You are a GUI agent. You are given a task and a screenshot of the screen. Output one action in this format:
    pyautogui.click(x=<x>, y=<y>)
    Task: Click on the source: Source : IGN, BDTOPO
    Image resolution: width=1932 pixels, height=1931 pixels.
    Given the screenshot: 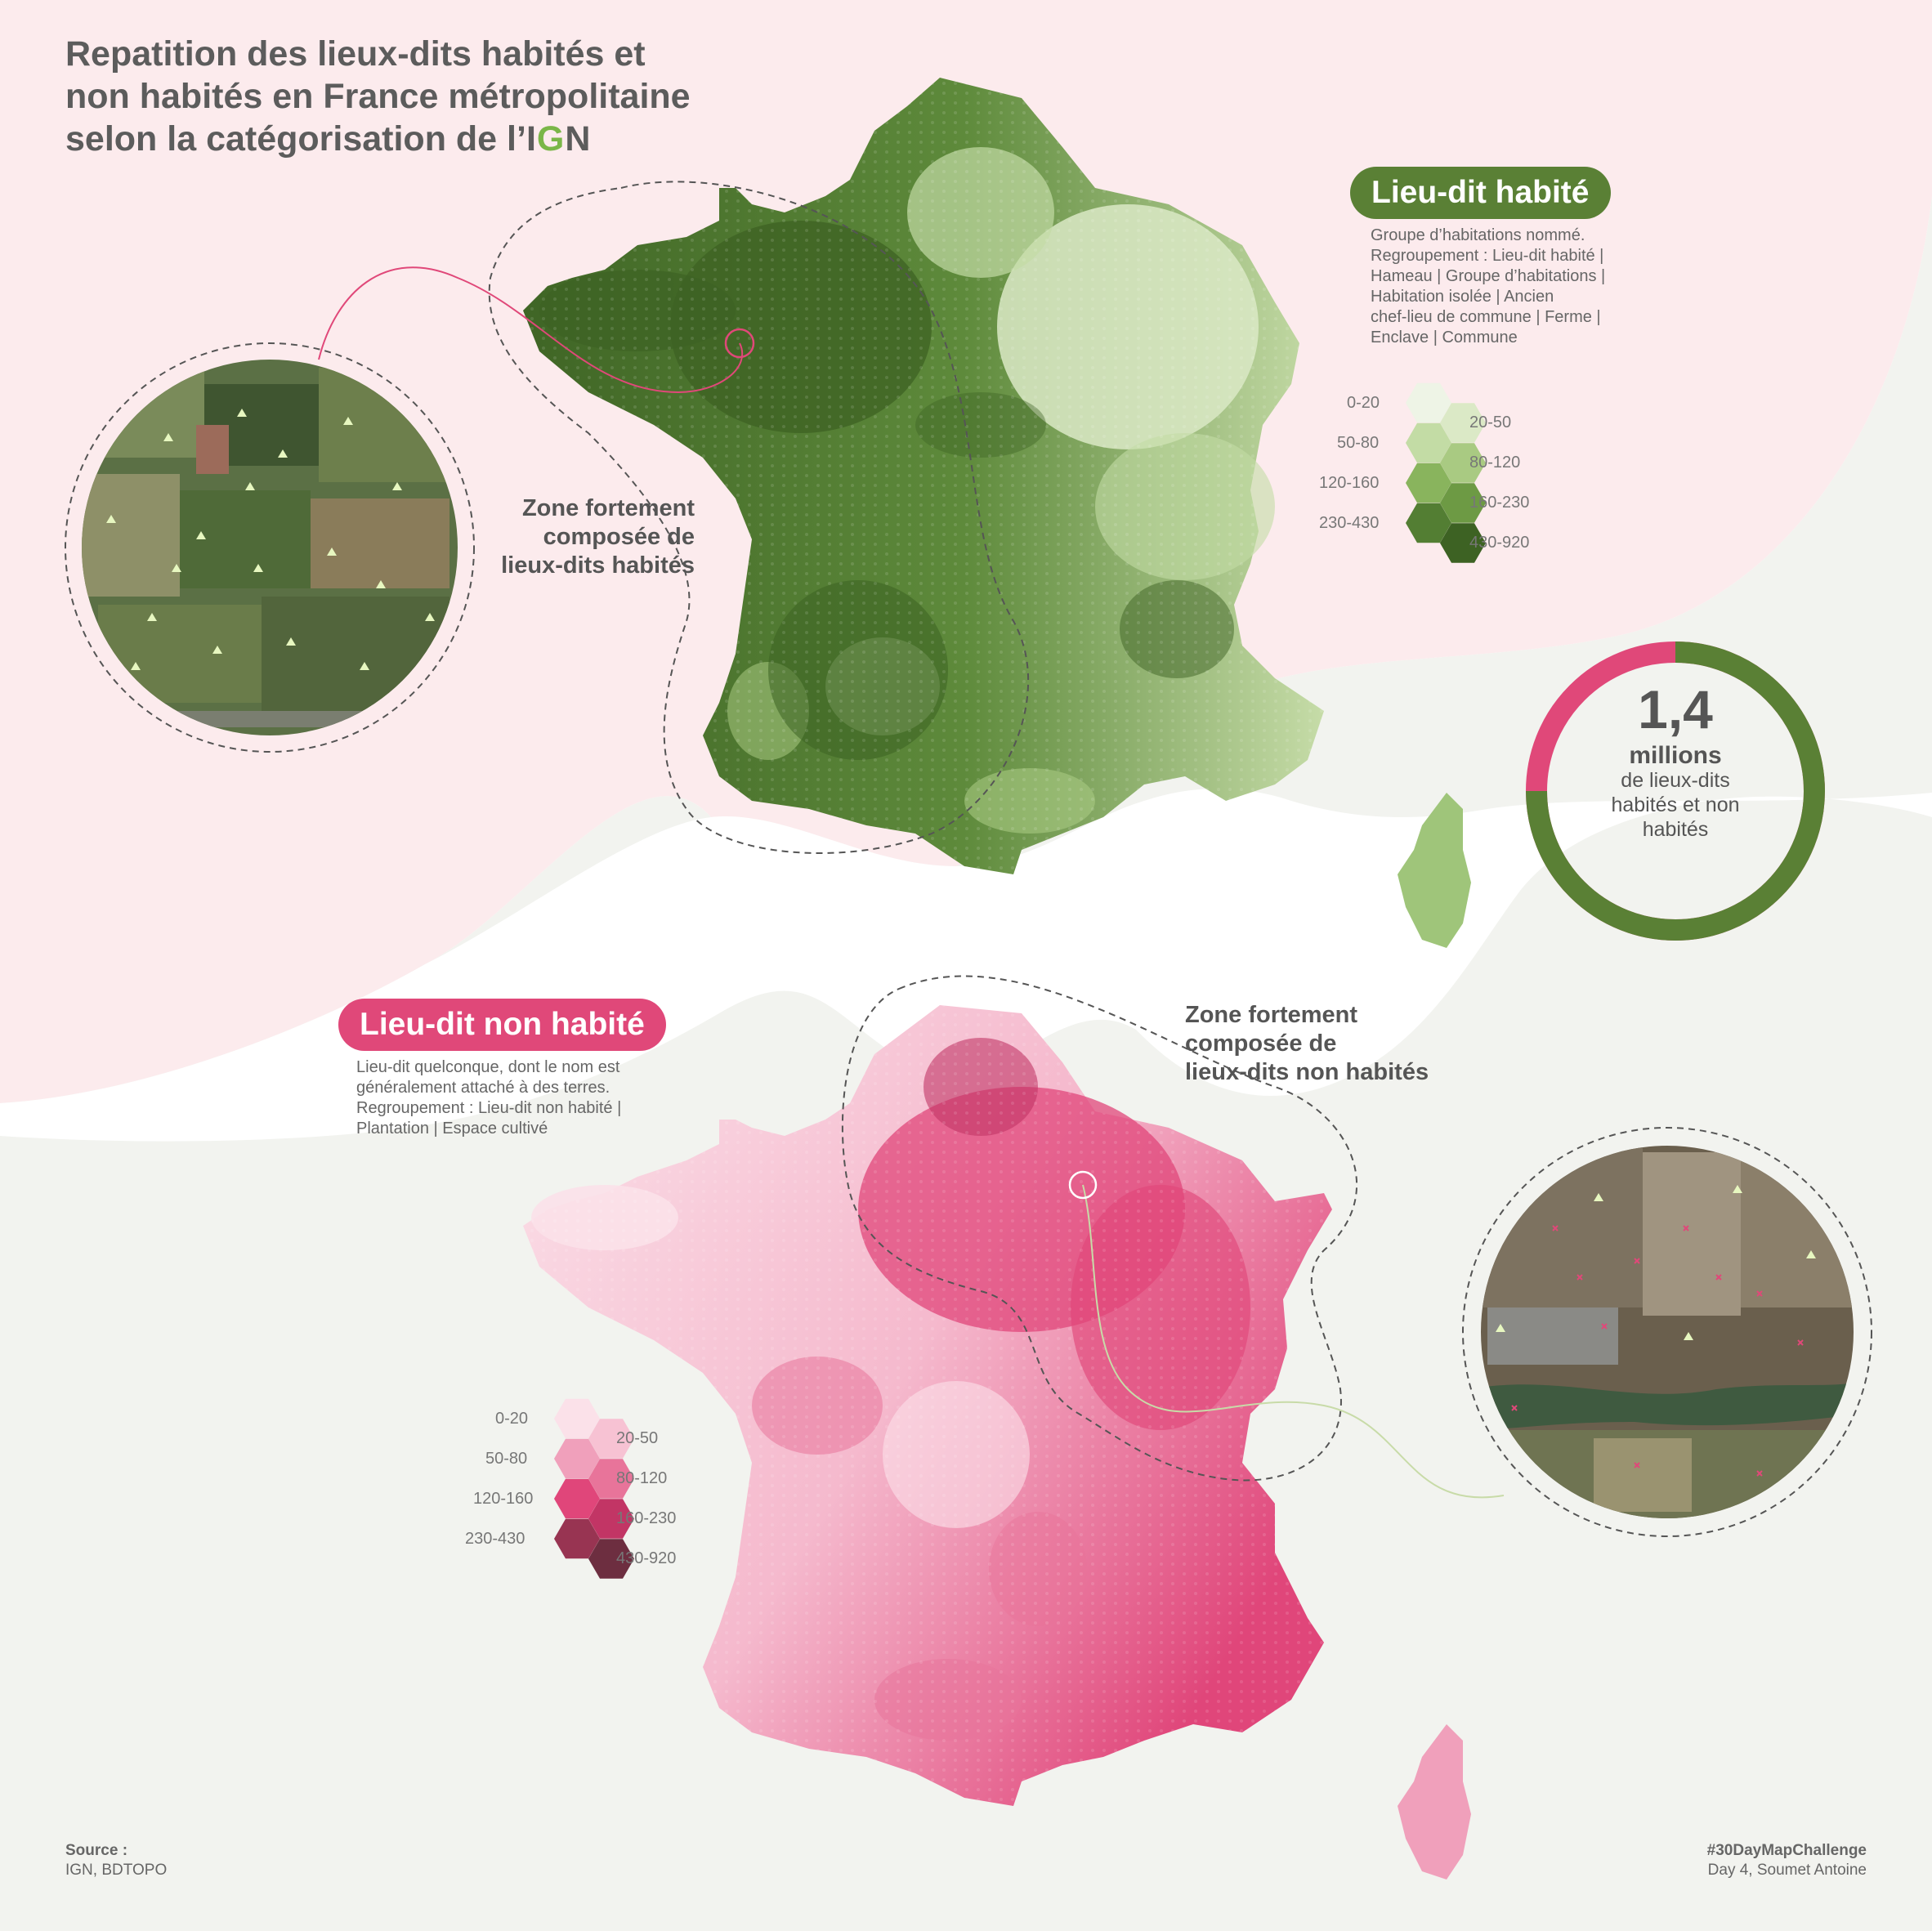 What is the action you would take?
    pyautogui.click(x=116, y=1860)
    